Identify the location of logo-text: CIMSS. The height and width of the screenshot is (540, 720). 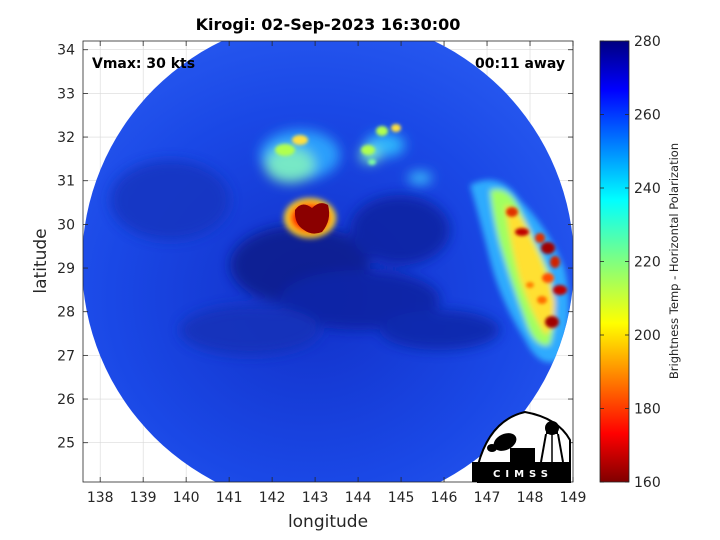
(523, 474).